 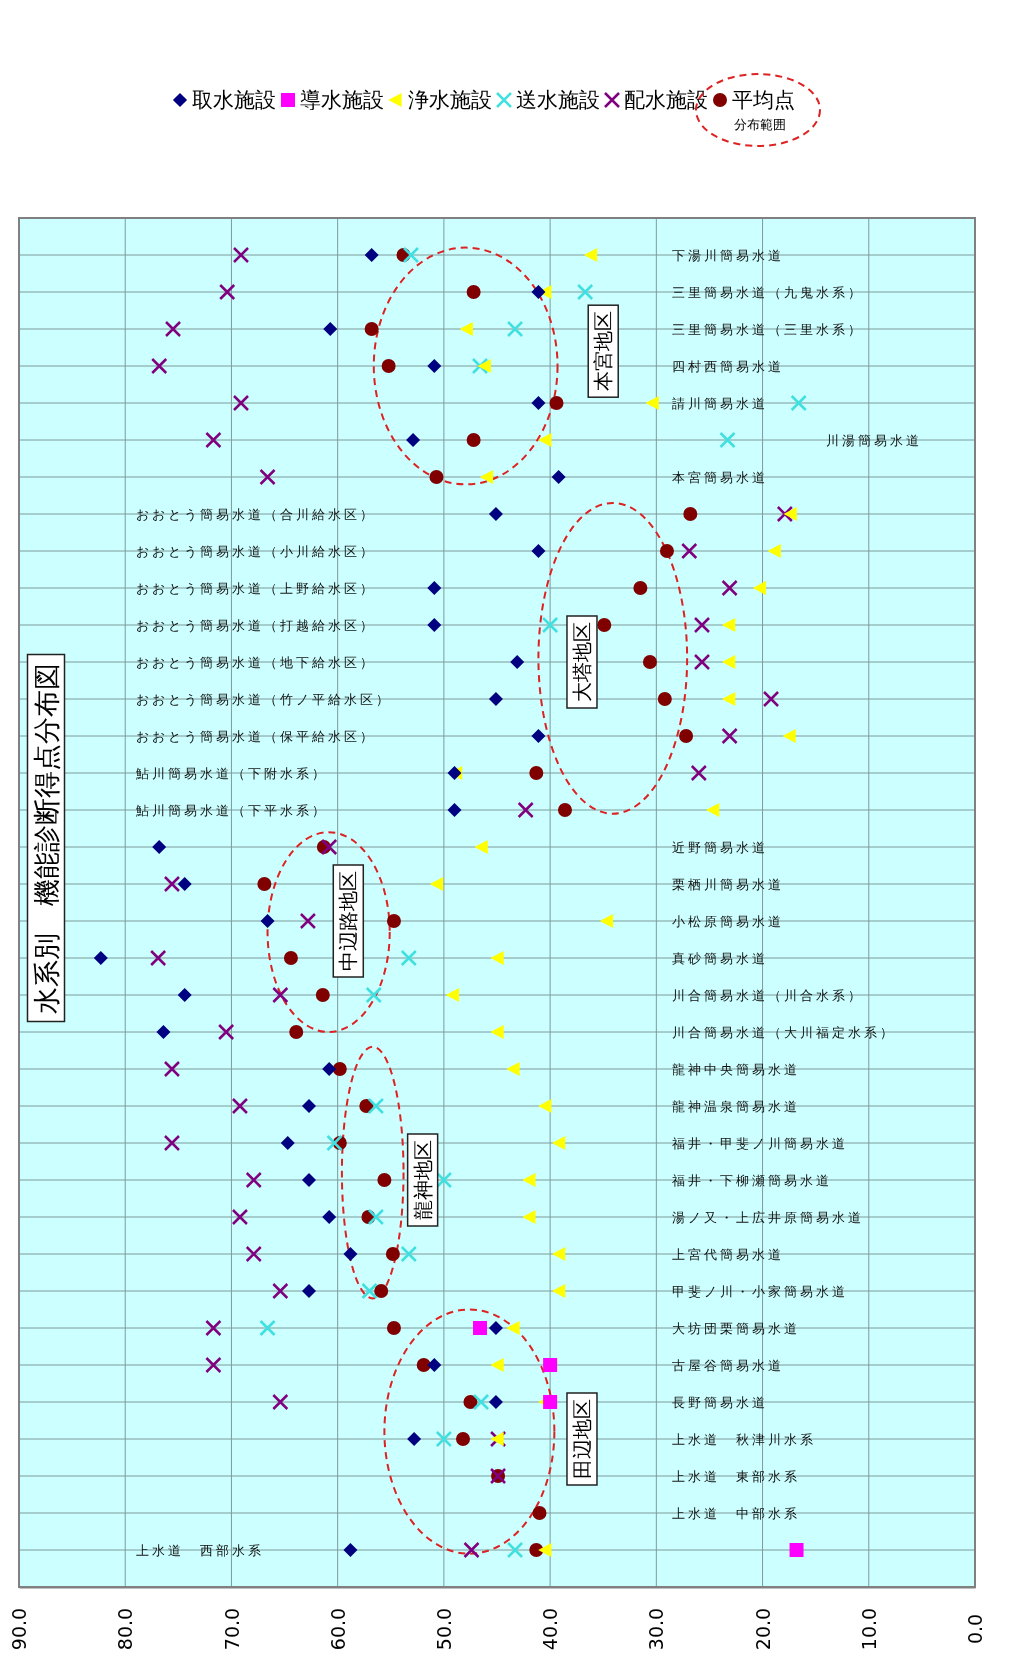 I want to click on x-tick-label: 30.0, so click(x=656, y=1629).